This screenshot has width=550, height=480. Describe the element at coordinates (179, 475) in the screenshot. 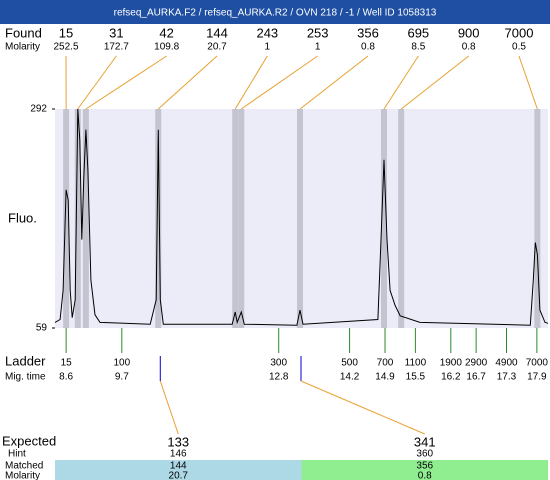

I see `molarity-value: 20.7` at that location.